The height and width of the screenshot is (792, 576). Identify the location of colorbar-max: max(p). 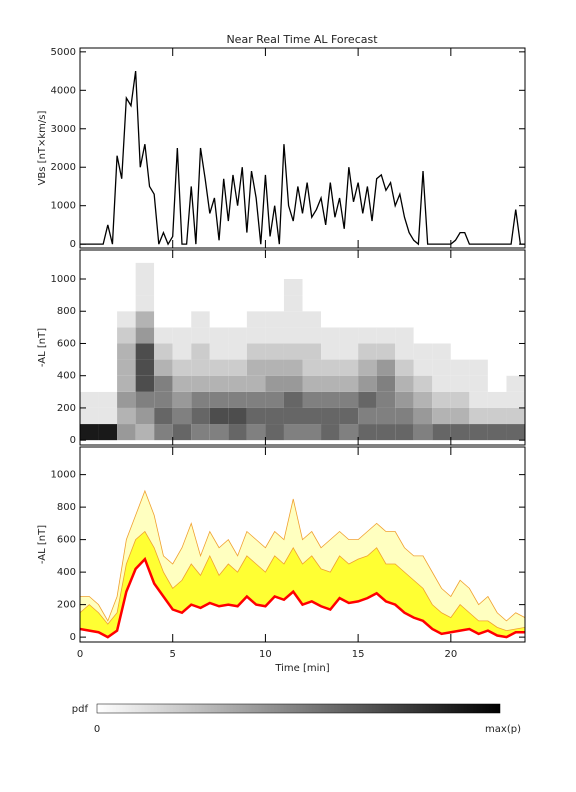
(503, 729).